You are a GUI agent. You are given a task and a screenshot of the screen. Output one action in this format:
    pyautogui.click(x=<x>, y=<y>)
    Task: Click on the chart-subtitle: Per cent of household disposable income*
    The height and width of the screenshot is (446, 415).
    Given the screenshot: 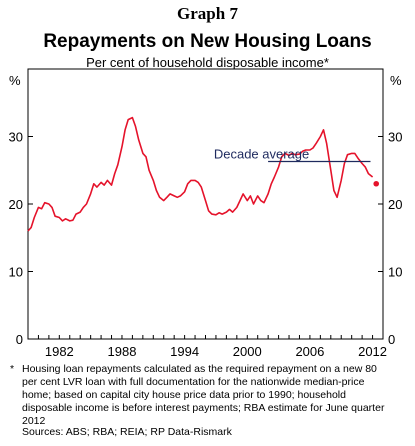 What is the action you would take?
    pyautogui.click(x=207, y=62)
    